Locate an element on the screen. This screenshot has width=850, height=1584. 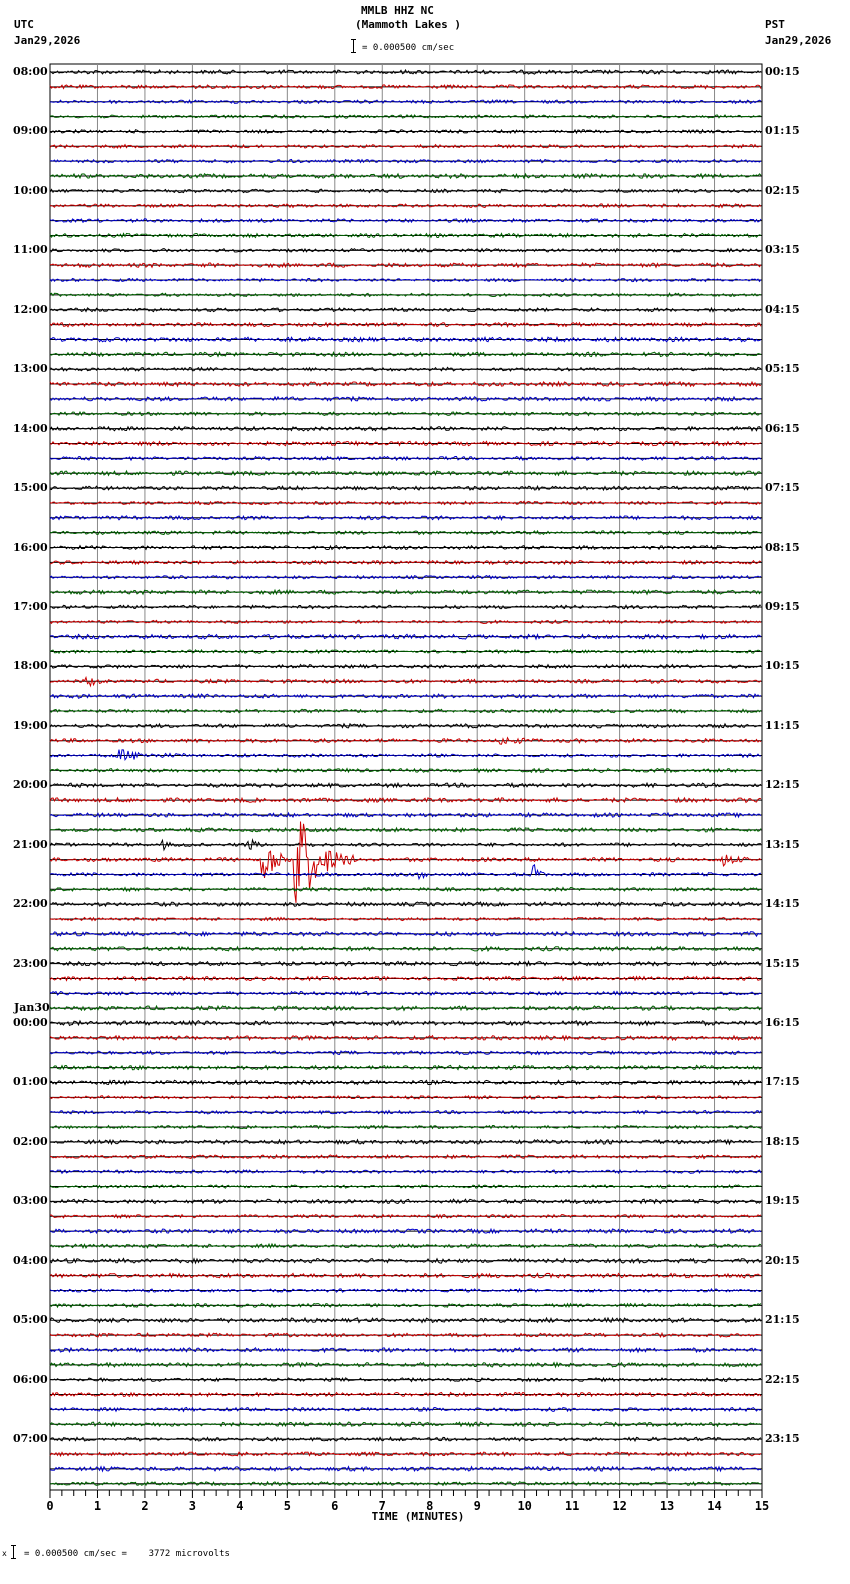
pst-hour-label: 21:15 is located at coordinates (782, 1320).